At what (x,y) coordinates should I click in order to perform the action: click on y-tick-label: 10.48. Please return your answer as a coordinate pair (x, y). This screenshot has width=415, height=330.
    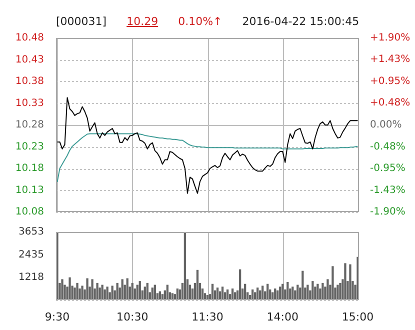
    Looking at the image, I should click on (29, 38).